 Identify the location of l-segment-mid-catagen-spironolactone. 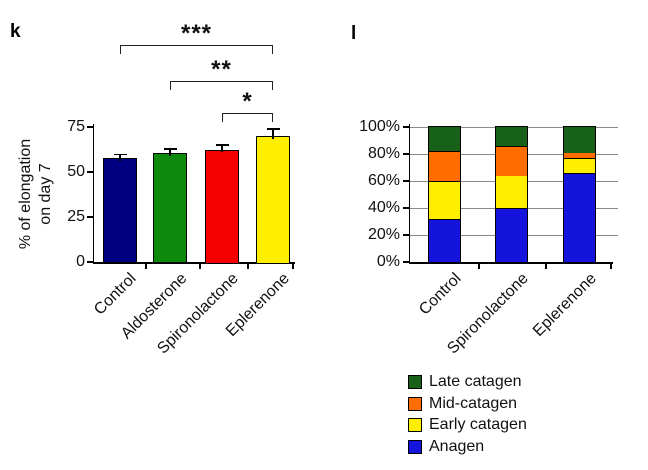
(511, 160).